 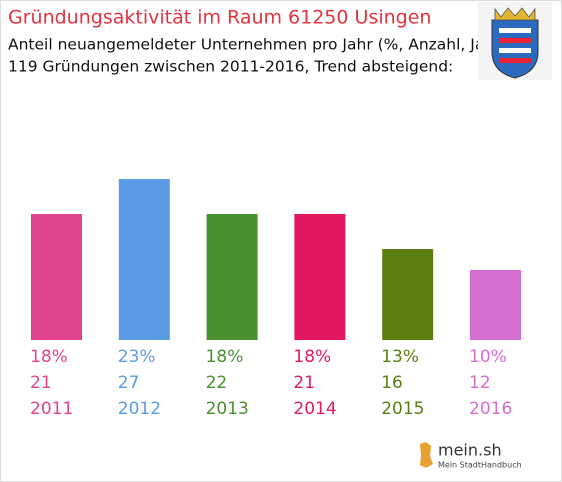 What do you see at coordinates (137, 357) in the screenshot?
I see `value-label: 23%` at bounding box center [137, 357].